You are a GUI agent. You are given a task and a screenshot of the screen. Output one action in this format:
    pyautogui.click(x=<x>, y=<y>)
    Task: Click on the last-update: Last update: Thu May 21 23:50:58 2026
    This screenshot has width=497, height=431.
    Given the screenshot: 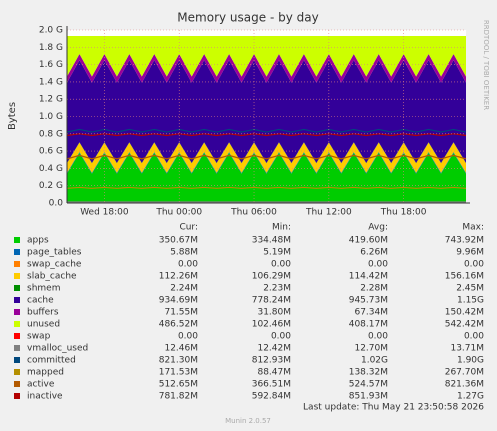 What is the action you would take?
    pyautogui.click(x=393, y=408)
    